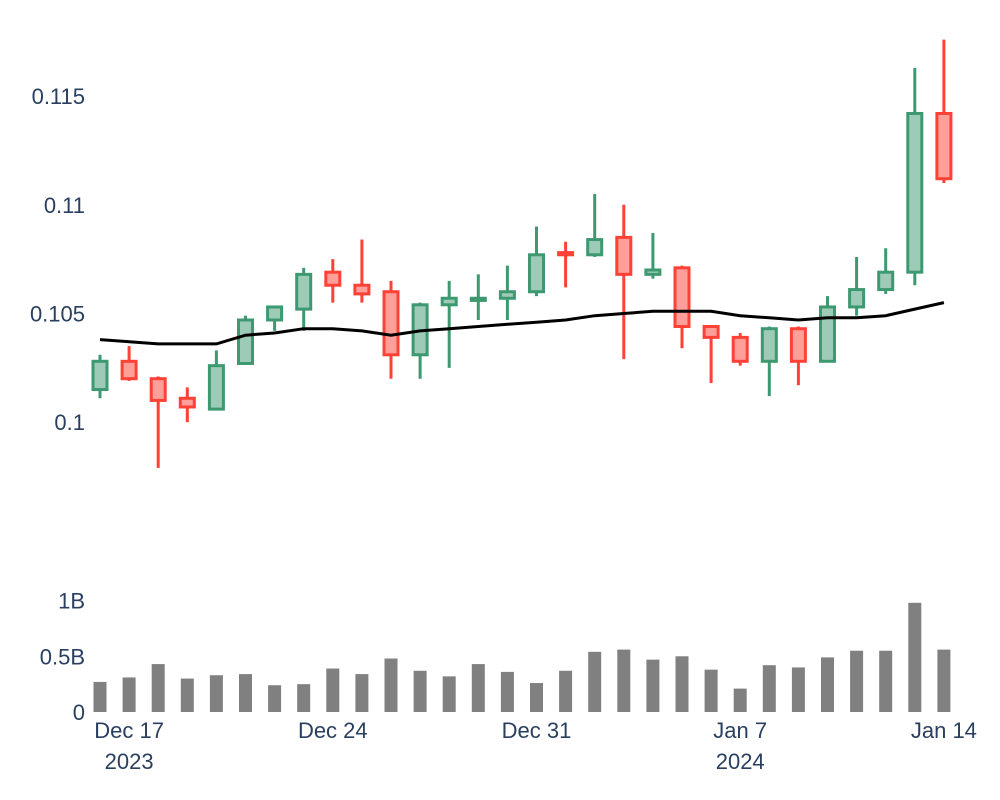 This screenshot has height=800, width=1000. Describe the element at coordinates (57, 313) in the screenshot. I see `price-y-tick-label: 0.105` at that location.